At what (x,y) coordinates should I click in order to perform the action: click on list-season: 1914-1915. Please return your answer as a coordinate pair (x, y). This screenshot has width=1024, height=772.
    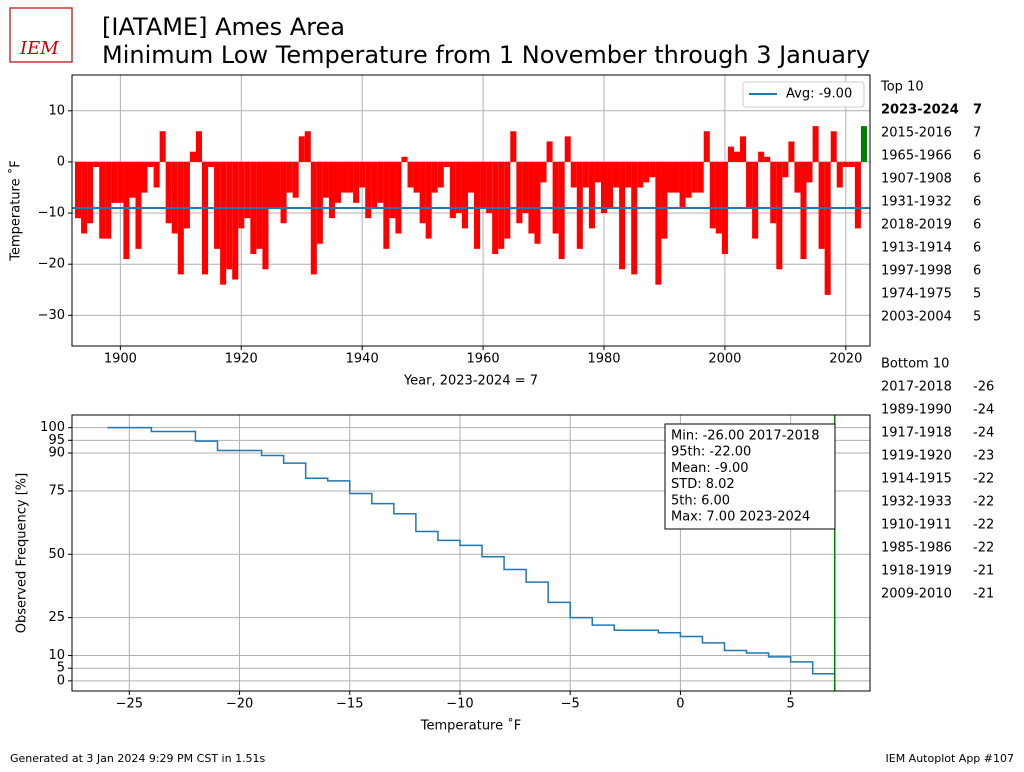
    Looking at the image, I should click on (916, 479).